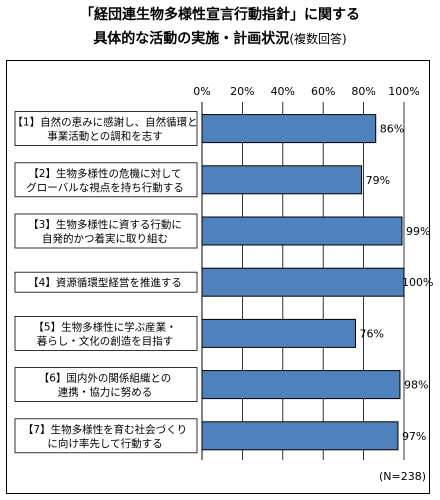 This screenshot has width=440, height=500. What do you see at coordinates (242, 91) in the screenshot?
I see `x-tick-label-20: 20%` at bounding box center [242, 91].